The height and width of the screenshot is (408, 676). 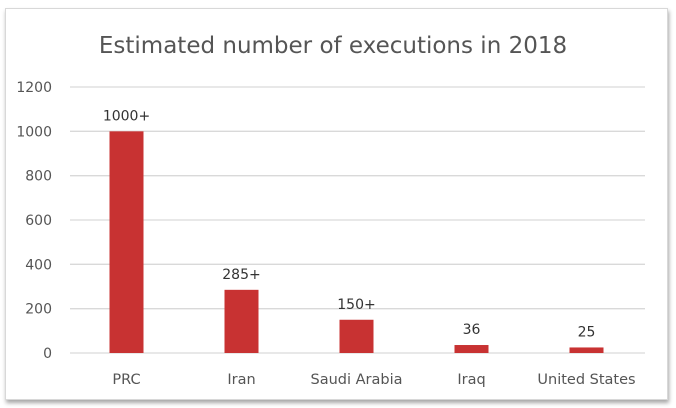 What do you see at coordinates (333, 46) in the screenshot?
I see `chart-title: Estimated number of executions in 2018` at bounding box center [333, 46].